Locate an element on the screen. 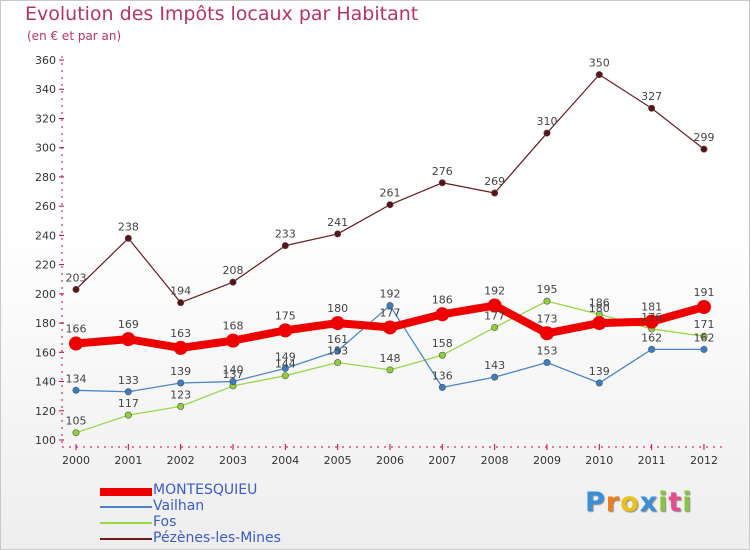  data-label-fos: 148 is located at coordinates (389, 358).